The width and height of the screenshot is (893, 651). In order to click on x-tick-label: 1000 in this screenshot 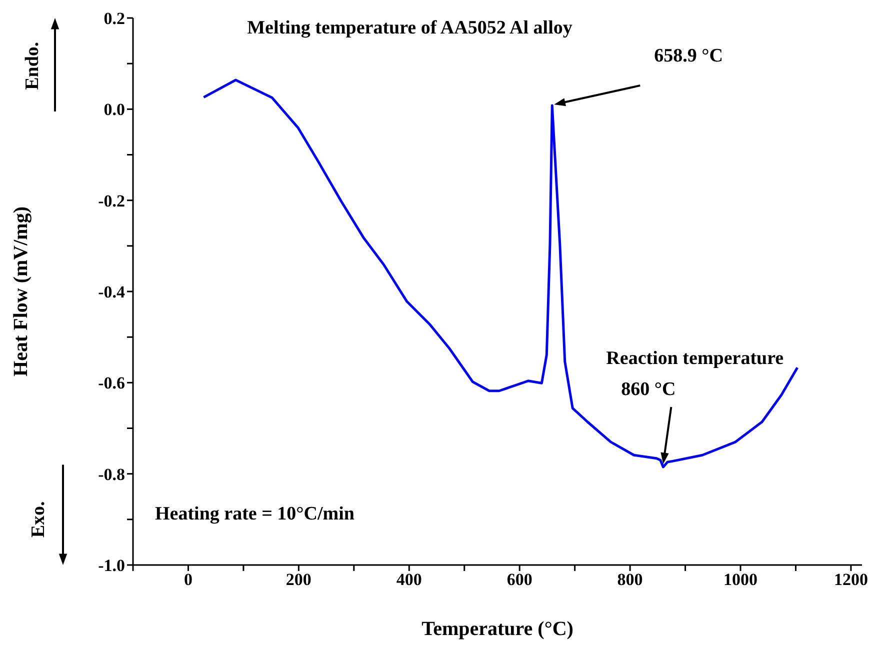, I will do `click(741, 580)`.